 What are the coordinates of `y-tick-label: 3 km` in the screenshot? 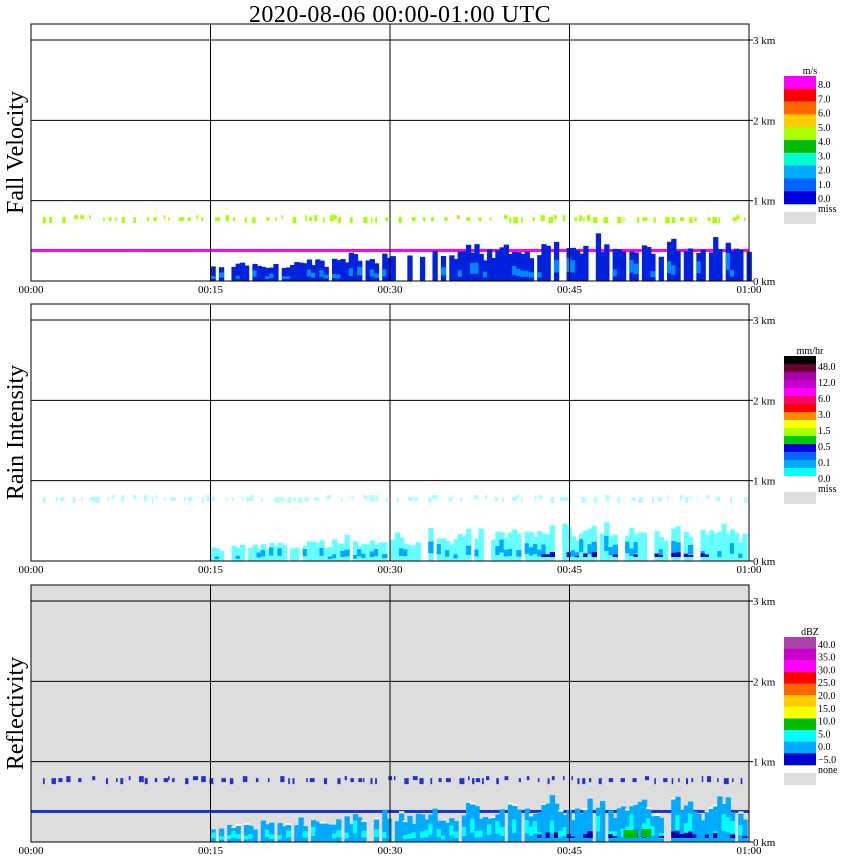 It's located at (764, 41).